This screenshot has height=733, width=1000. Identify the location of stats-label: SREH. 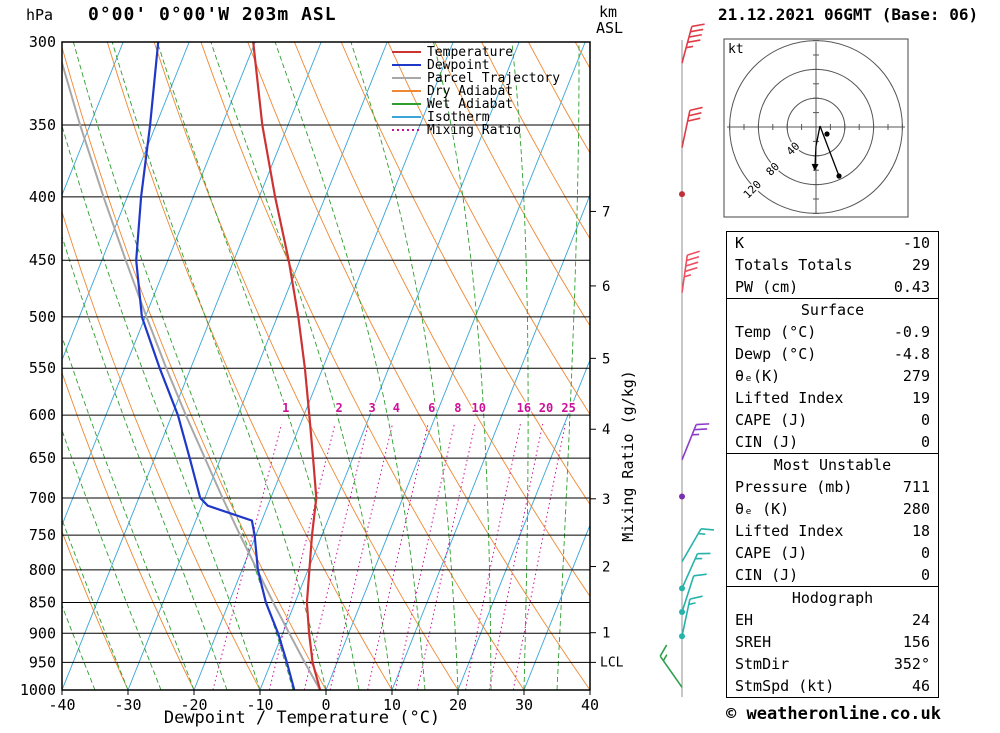
(753, 642).